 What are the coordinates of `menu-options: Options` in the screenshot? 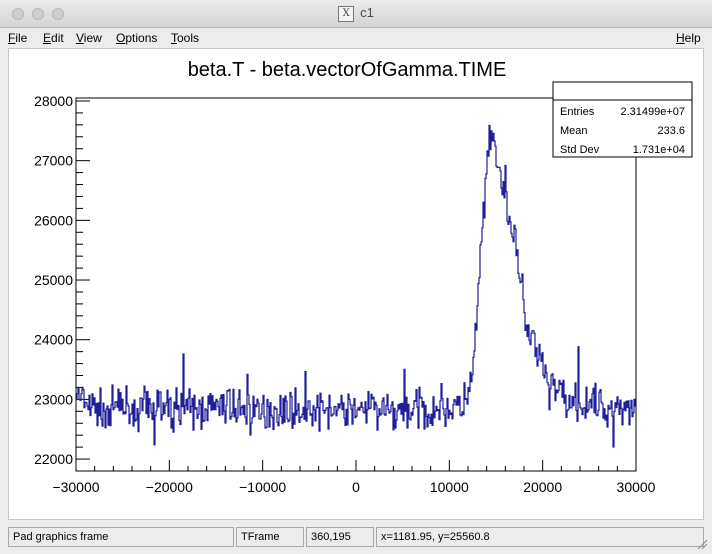 It's located at (136, 38).